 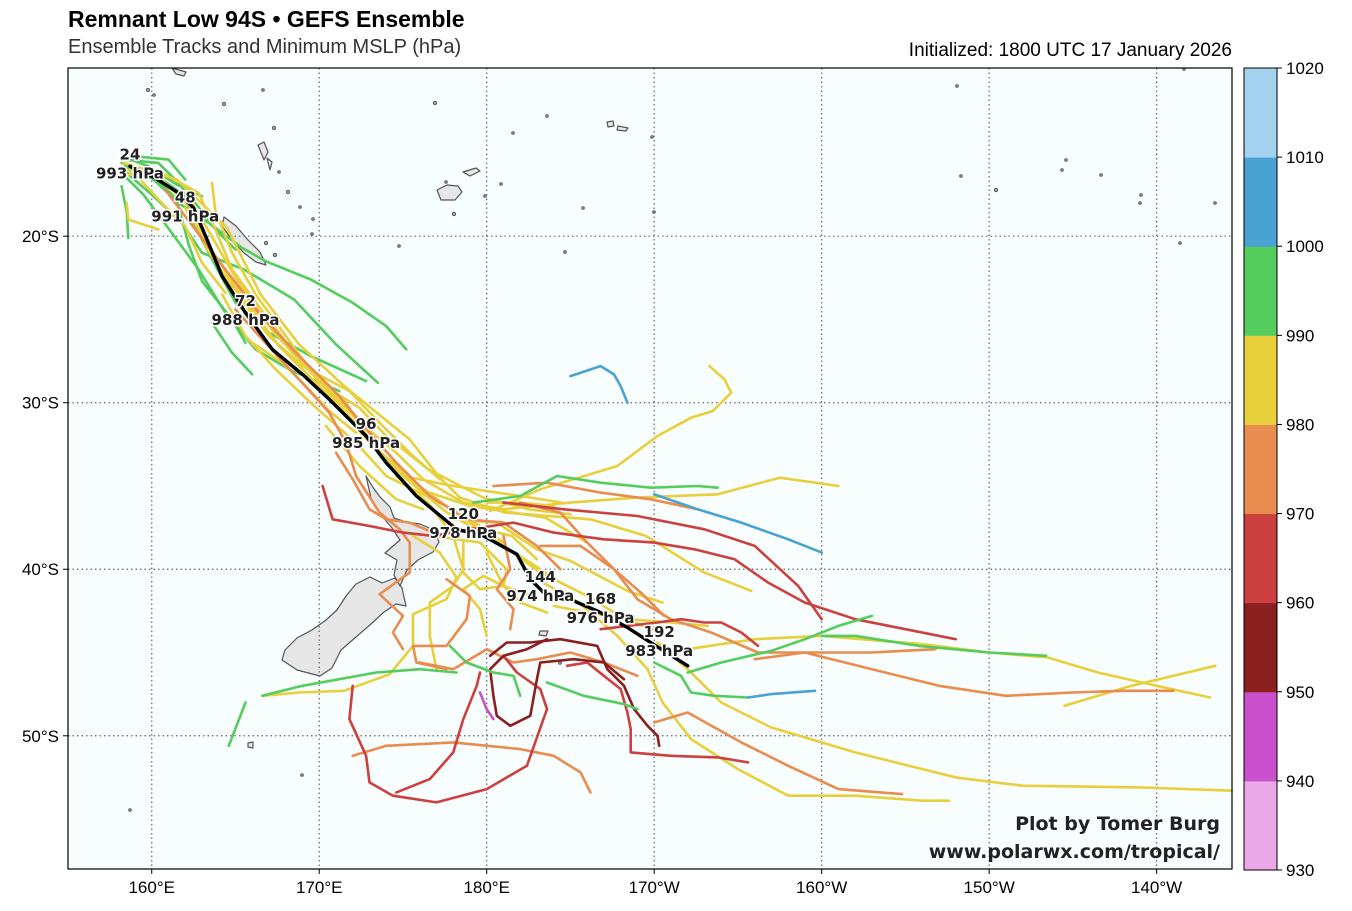 I want to click on colorbar-frame, so click(x=1260, y=469).